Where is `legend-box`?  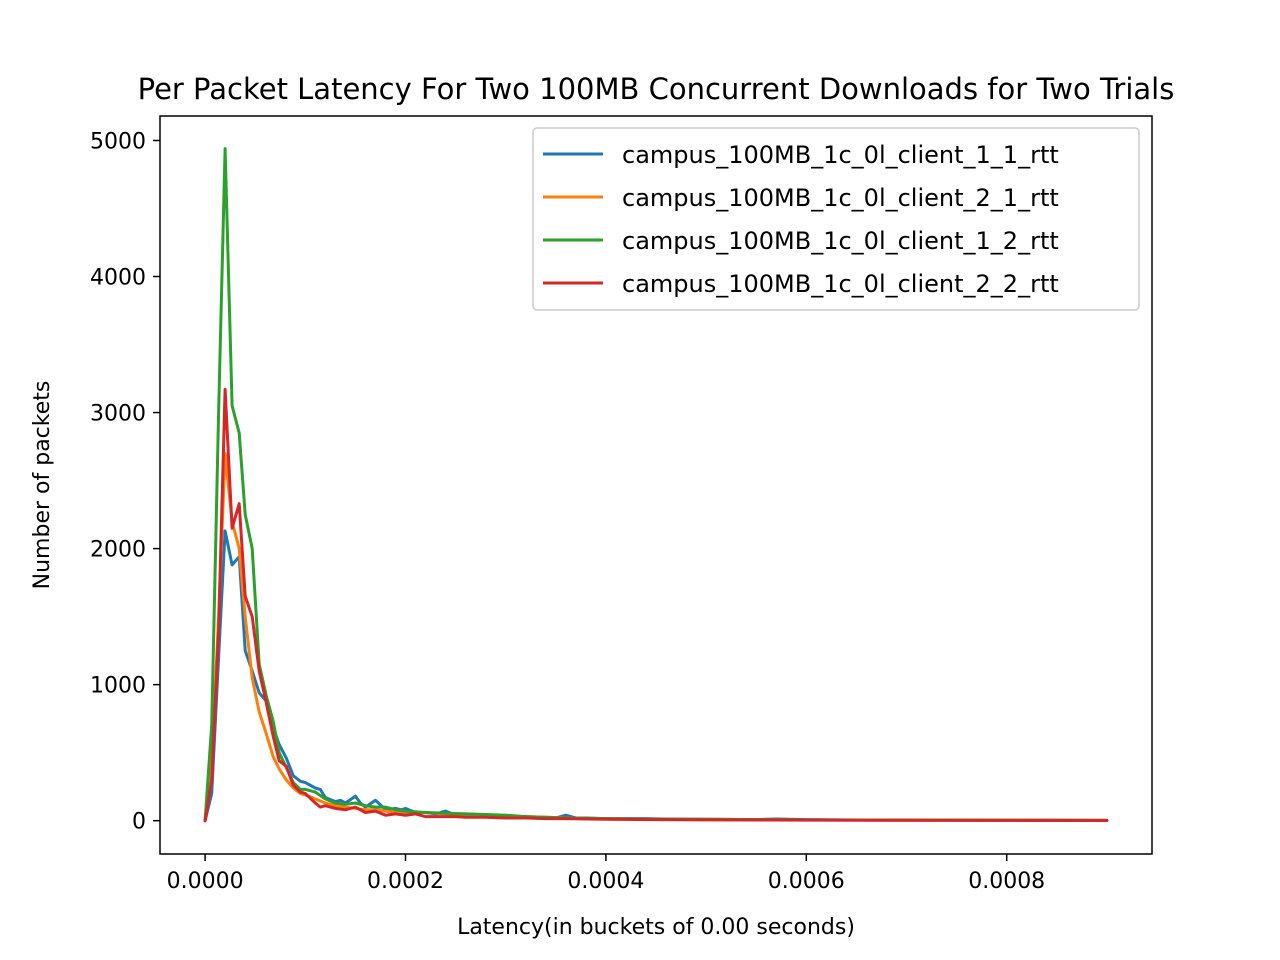 legend-box is located at coordinates (836, 219).